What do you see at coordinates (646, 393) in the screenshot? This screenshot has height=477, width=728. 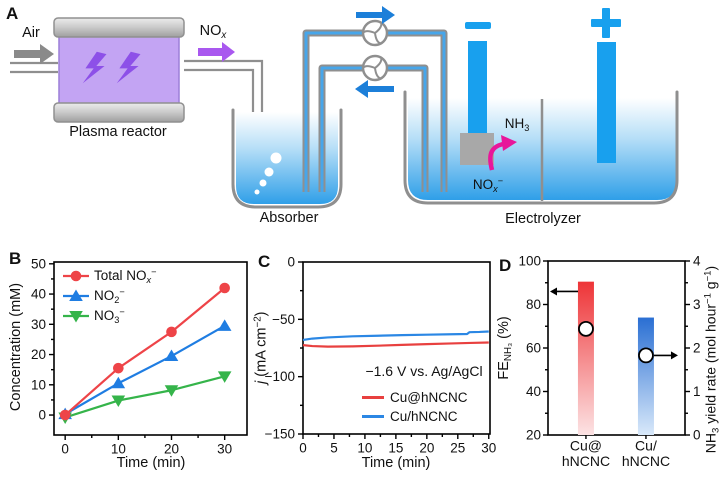 I see `bar-Cu/hNCNC: Cu/hNCNC` at bounding box center [646, 393].